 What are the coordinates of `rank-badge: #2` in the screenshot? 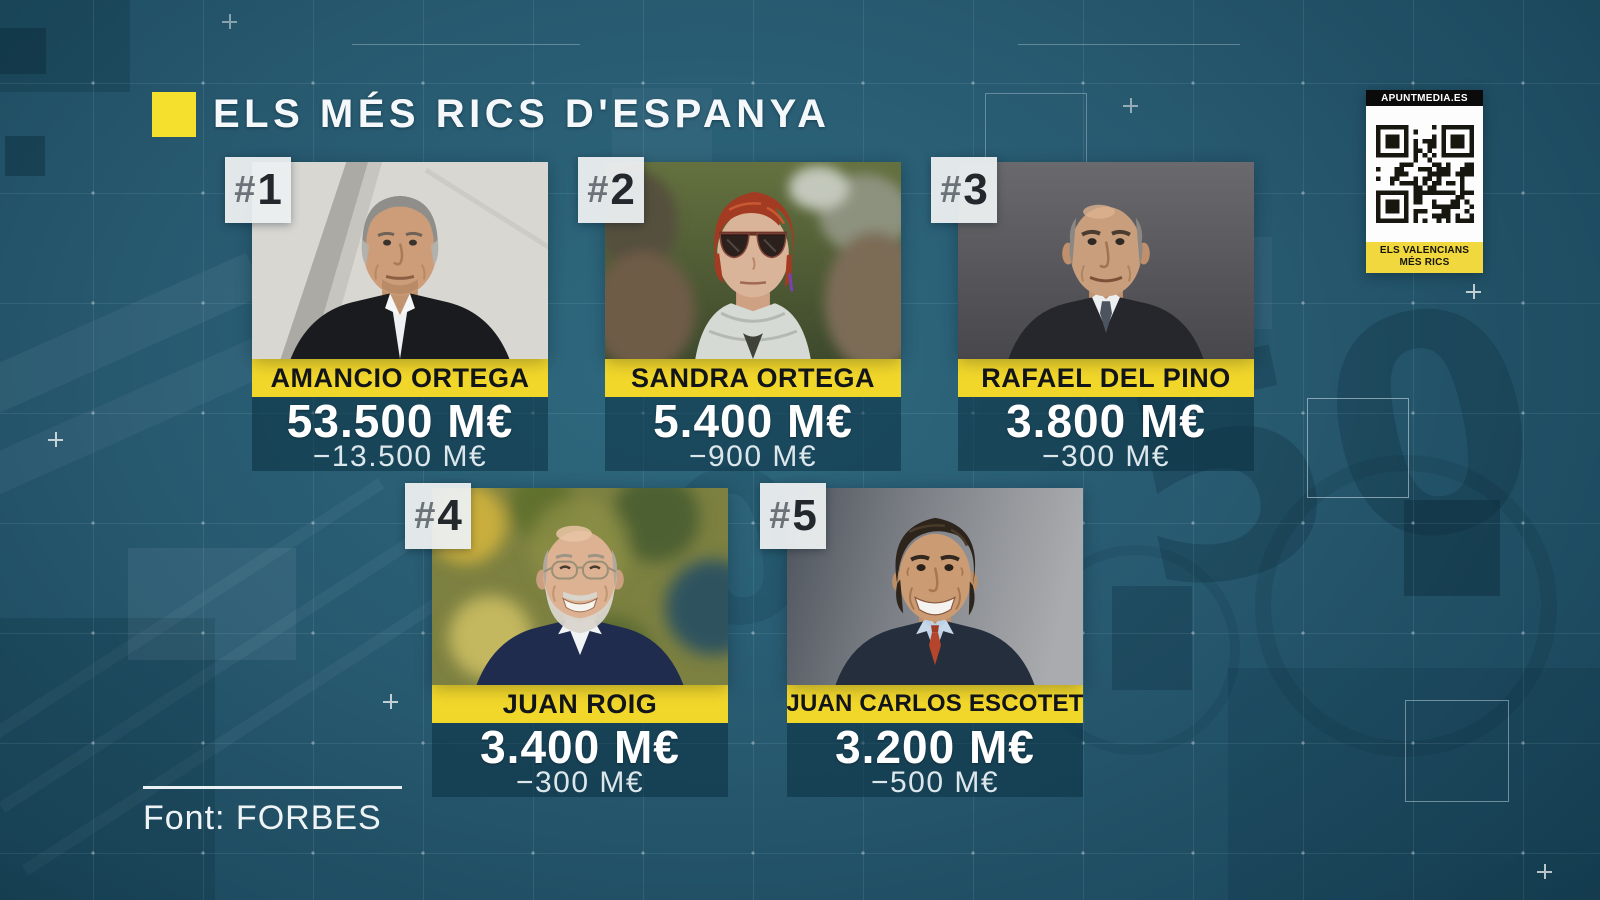 It's located at (611, 190).